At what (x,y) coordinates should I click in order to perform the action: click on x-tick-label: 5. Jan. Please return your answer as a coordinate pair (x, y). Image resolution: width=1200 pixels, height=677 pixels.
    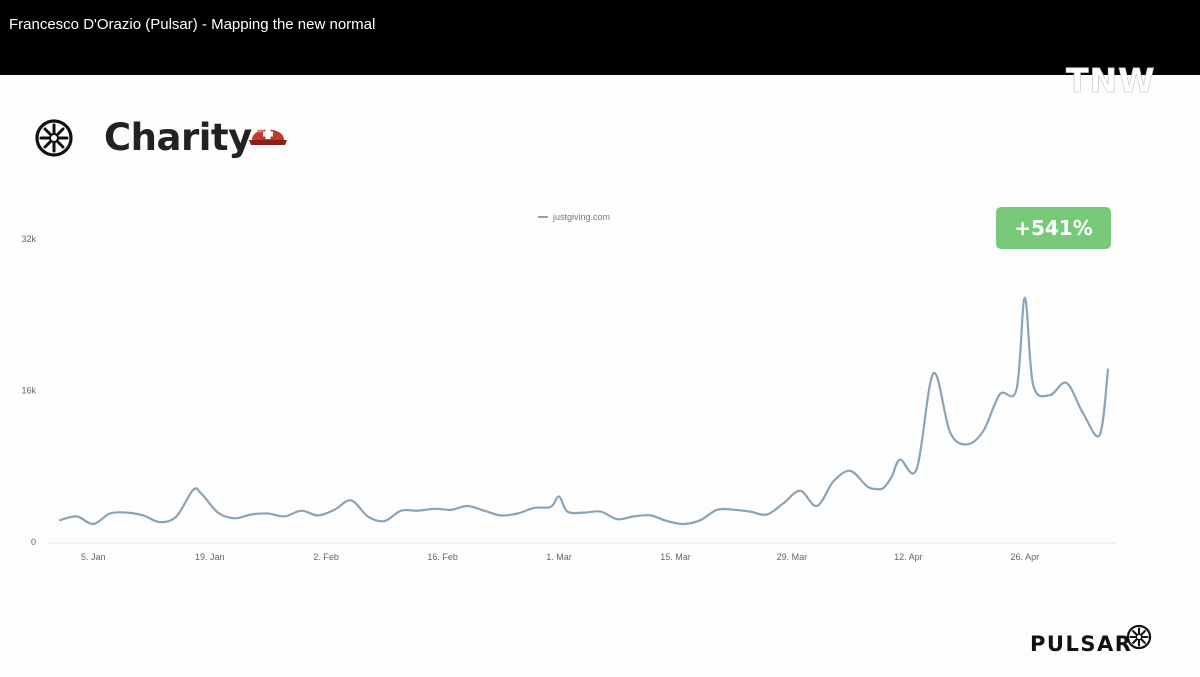
    Looking at the image, I should click on (93, 557).